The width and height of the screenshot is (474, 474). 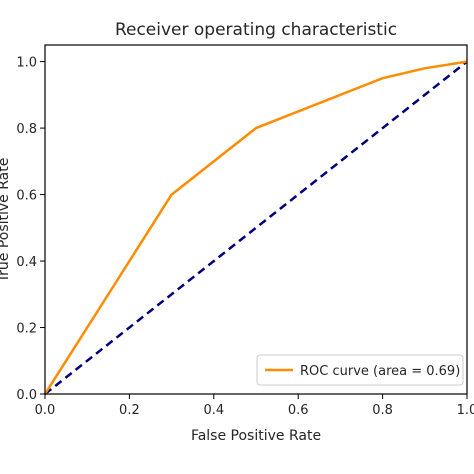 What do you see at coordinates (382, 410) in the screenshot?
I see `x-tick-label: 0.8` at bounding box center [382, 410].